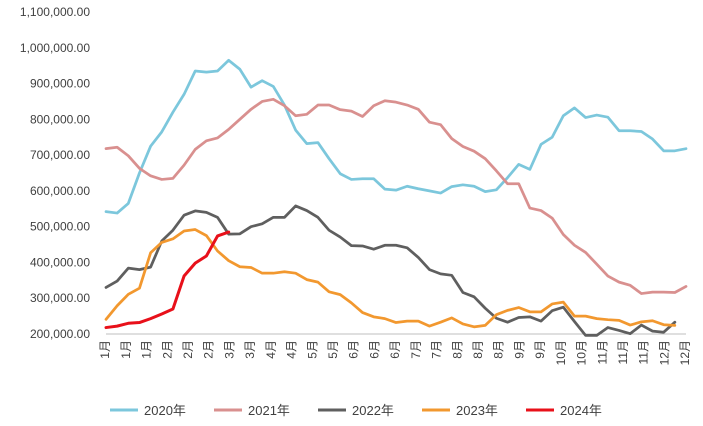 Image resolution: width=703 pixels, height=426 pixels. I want to click on legend: 2020年 2021年 2022年 2023年 2024年, so click(356, 410).